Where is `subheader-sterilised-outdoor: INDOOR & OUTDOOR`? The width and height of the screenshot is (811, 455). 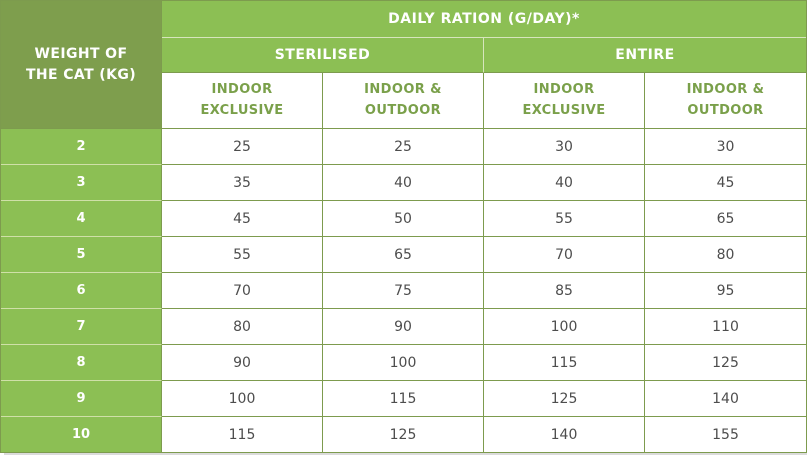 subheader-sterilised-outdoor: INDOOR & OUTDOOR is located at coordinates (403, 101).